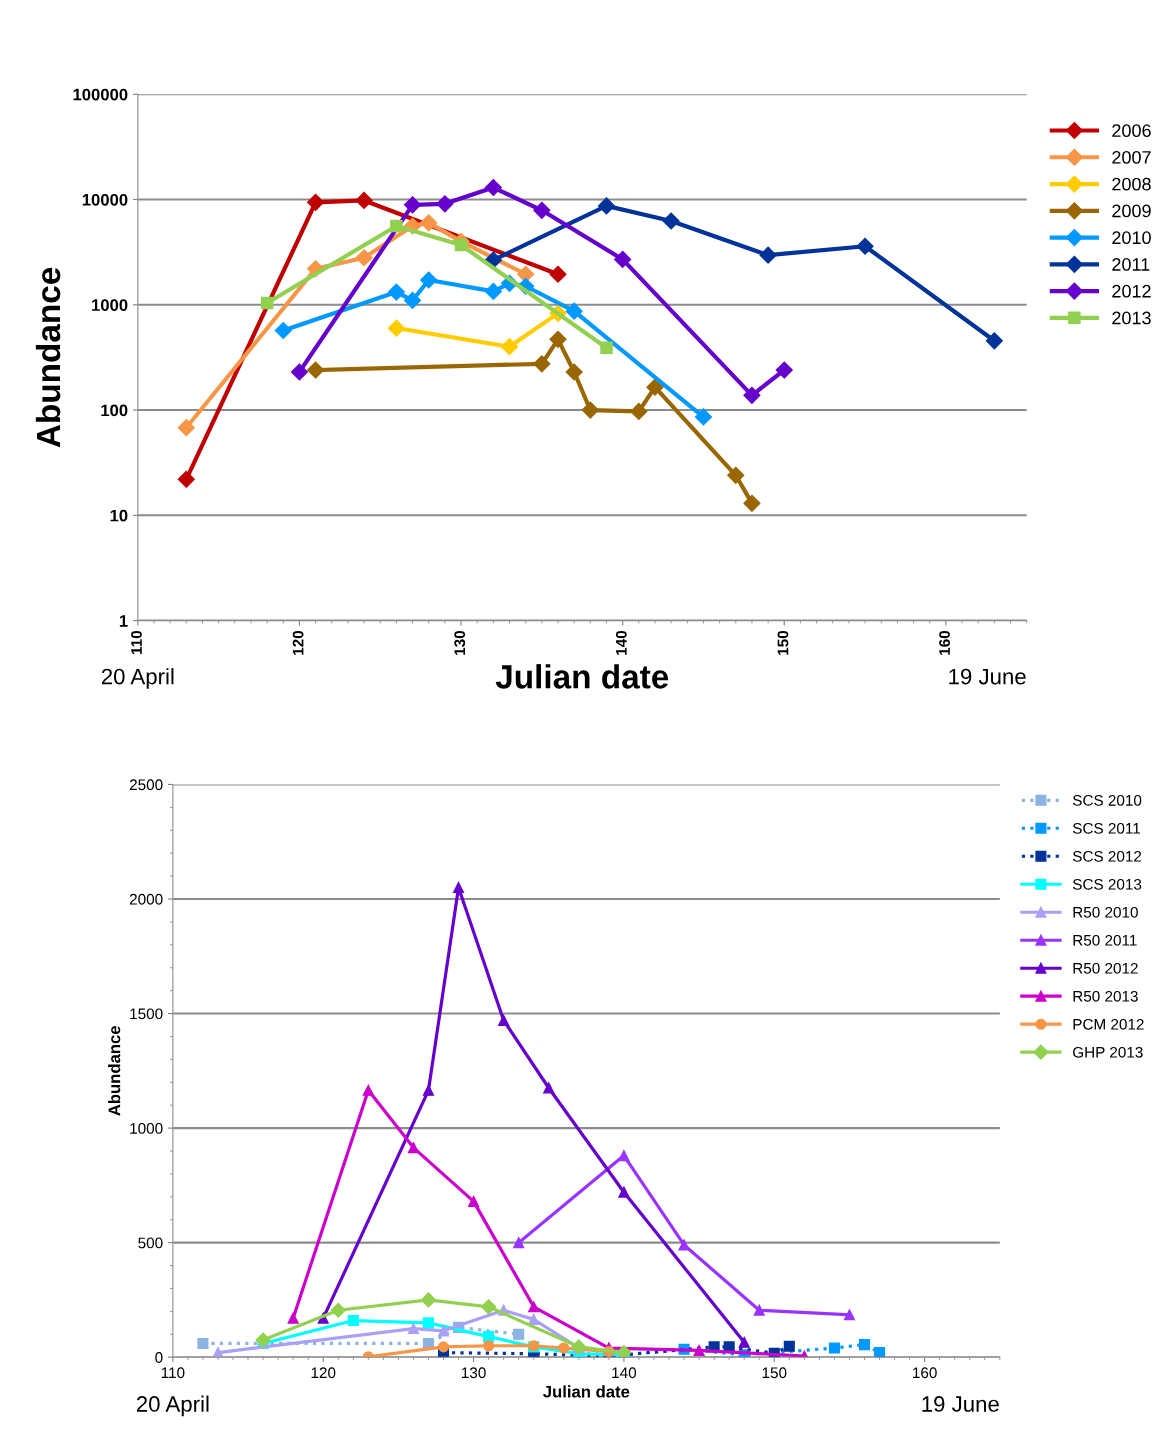 The width and height of the screenshot is (1168, 1450). I want to click on y-tick-label: 10000, so click(105, 199).